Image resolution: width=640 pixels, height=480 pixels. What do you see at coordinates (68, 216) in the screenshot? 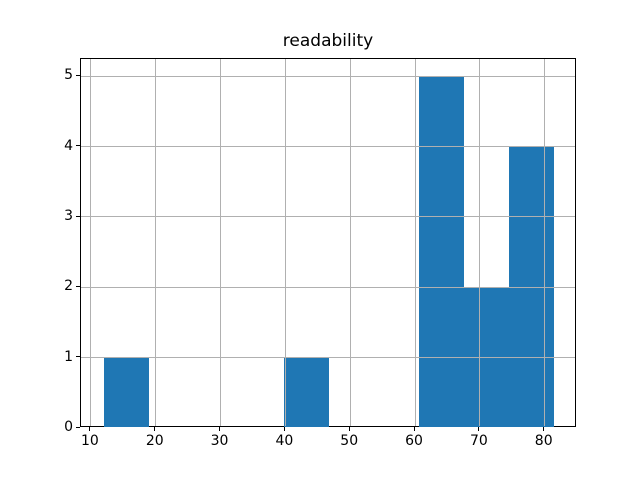
I see `y-tick-label: 3` at bounding box center [68, 216].